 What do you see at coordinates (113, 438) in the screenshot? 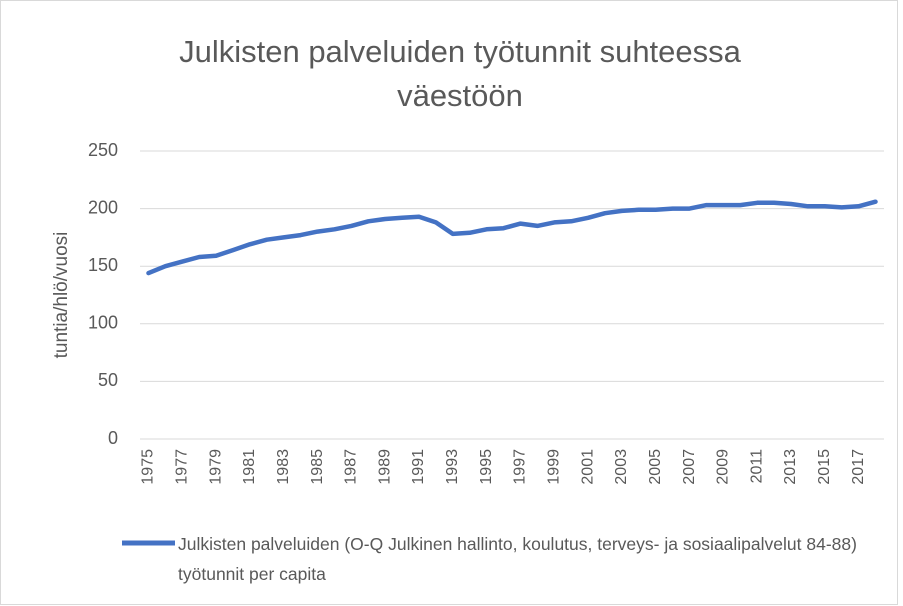
I see `y-tick-label: 0` at bounding box center [113, 438].